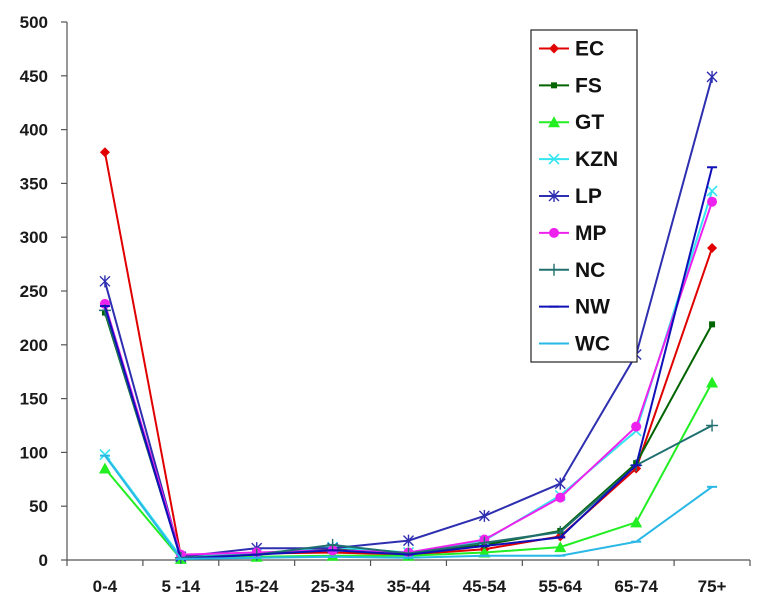  I want to click on legend: EC FS GT KZN LP MP NC NW WC, so click(584, 196).